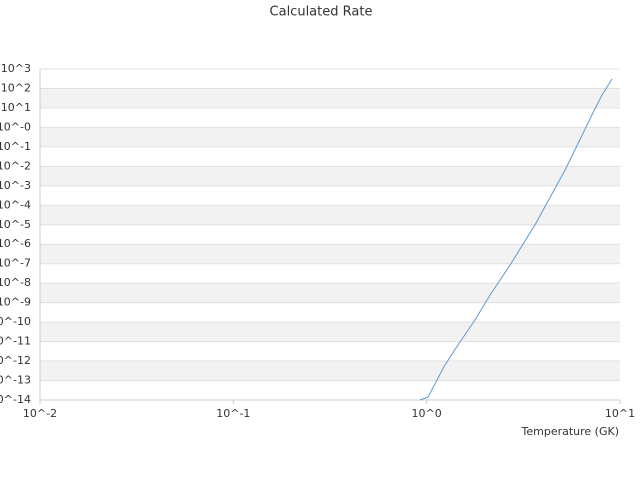 This screenshot has width=640, height=484. Describe the element at coordinates (15, 185) in the screenshot. I see `y-tick-label: 10^-3` at that location.